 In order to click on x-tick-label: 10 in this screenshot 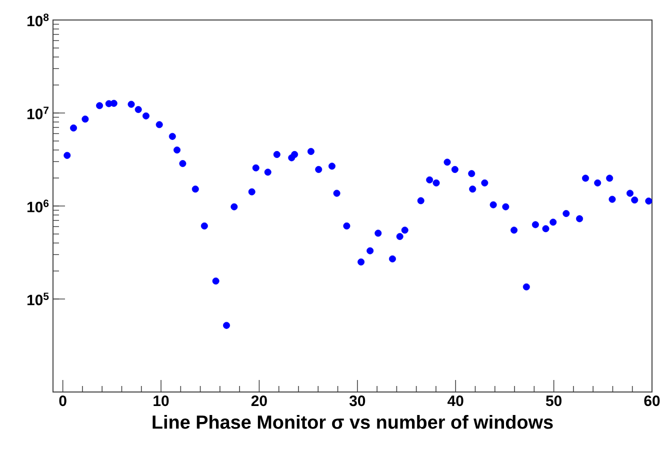, I will do `click(161, 401)`.